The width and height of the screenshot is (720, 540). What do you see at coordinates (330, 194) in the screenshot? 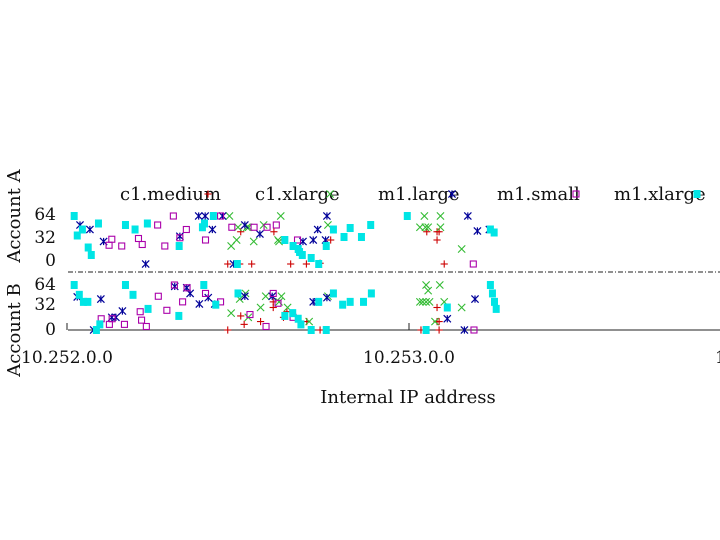
I see `legend-marker-c1-xlarge` at bounding box center [330, 194].